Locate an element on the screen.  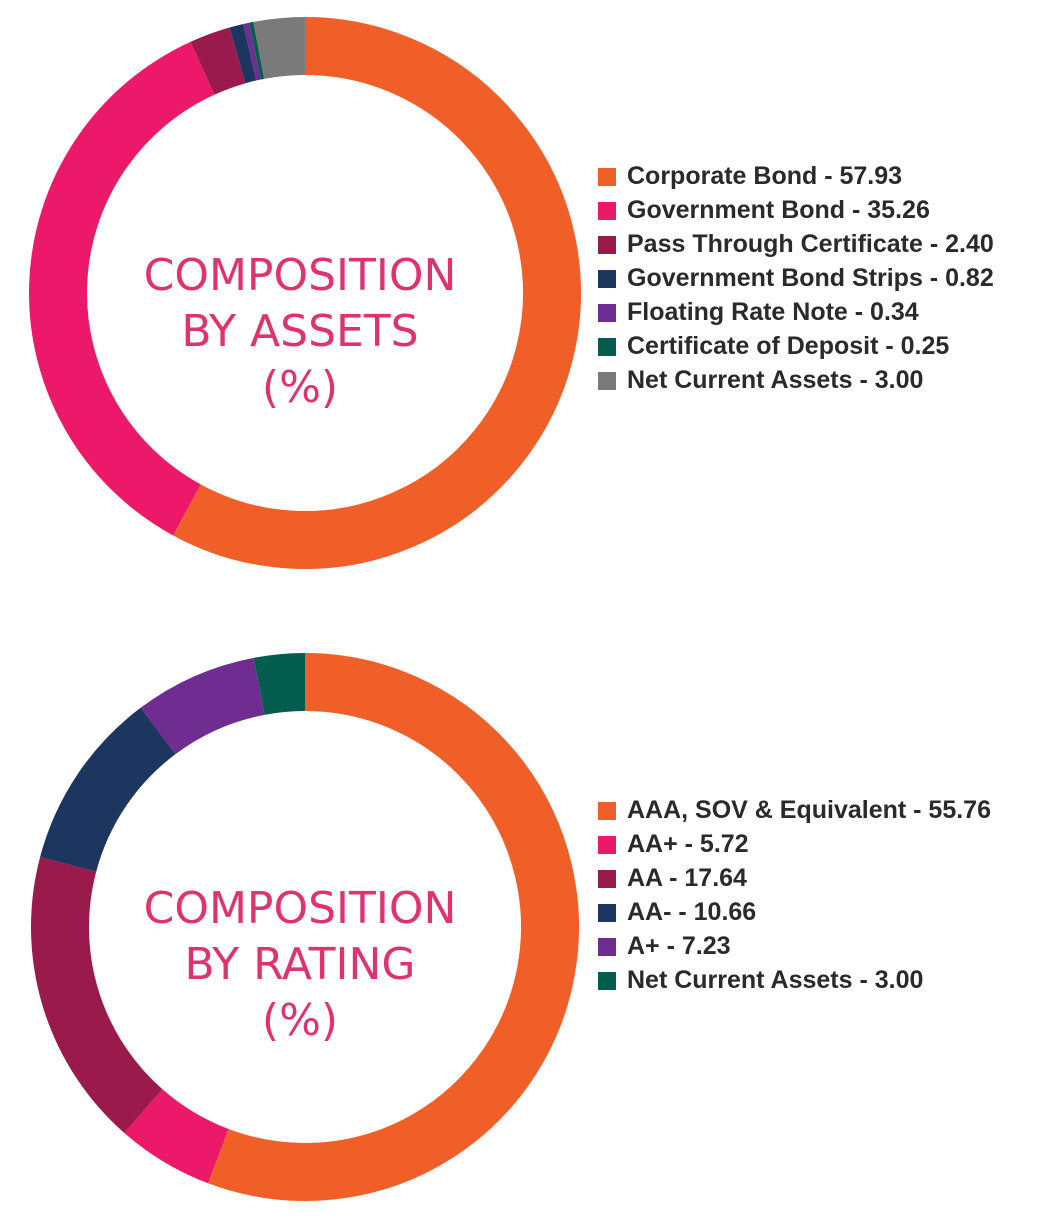
rating-legend-item: Net Current Assets - 3.00 is located at coordinates (808, 980).